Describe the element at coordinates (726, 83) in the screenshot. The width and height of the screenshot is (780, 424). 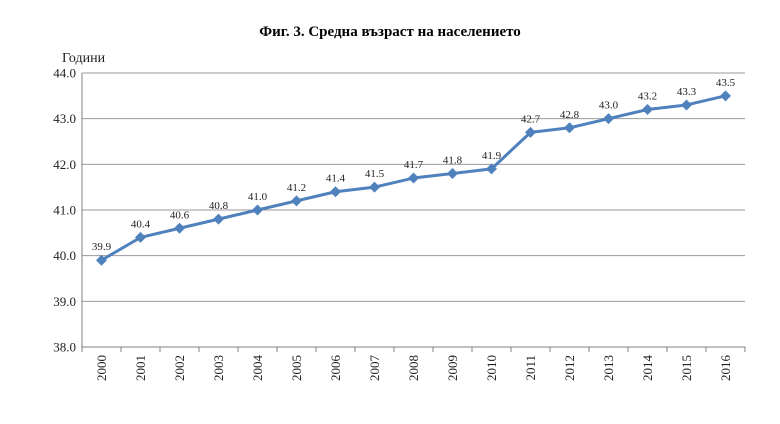
I see `data-label: 43.5` at that location.